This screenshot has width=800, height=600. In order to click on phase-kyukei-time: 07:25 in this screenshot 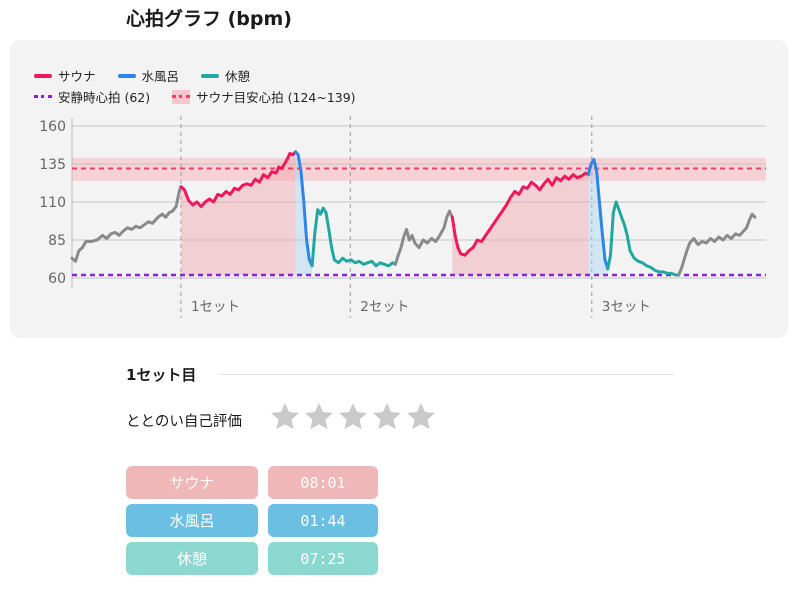, I will do `click(323, 558)`.